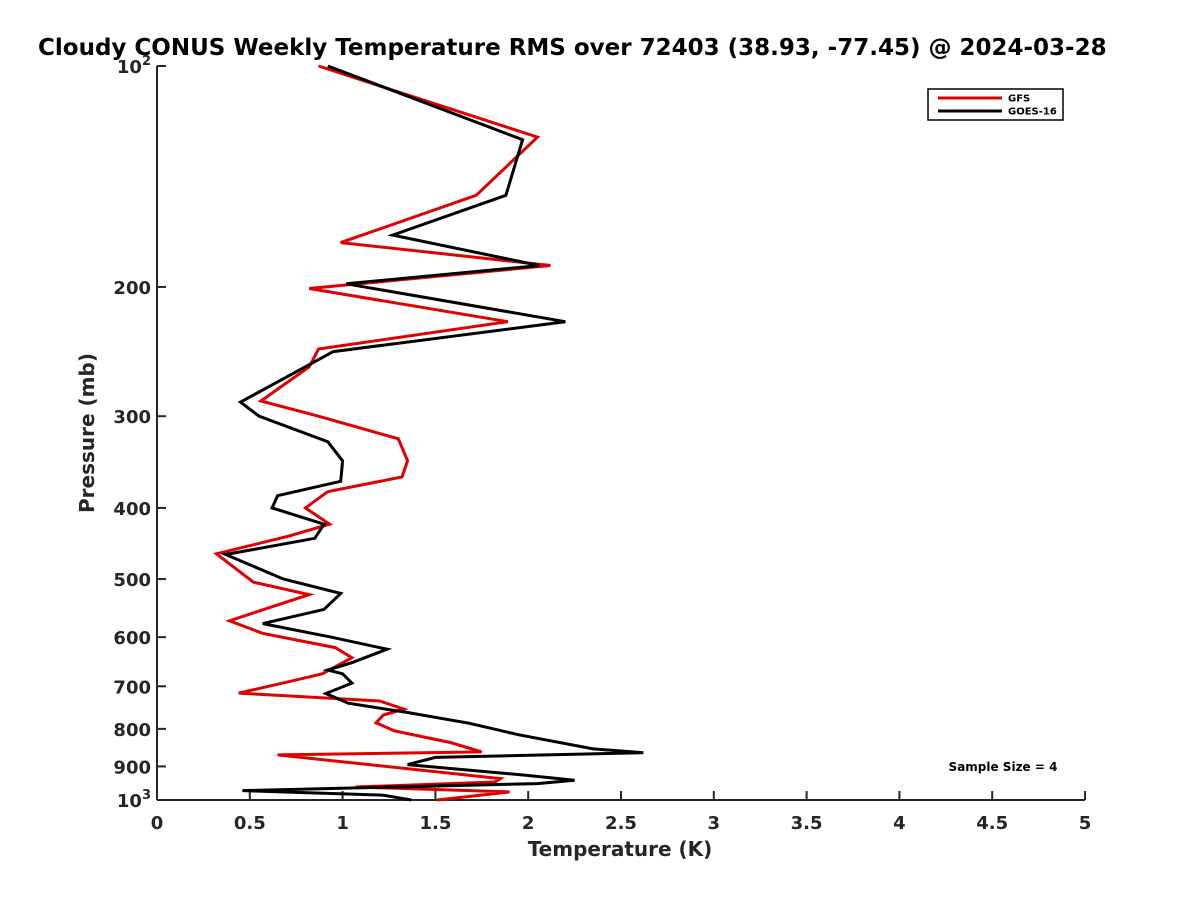 Image resolution: width=1200 pixels, height=900 pixels. Describe the element at coordinates (132, 687) in the screenshot. I see `y-tick-label: 700` at that location.